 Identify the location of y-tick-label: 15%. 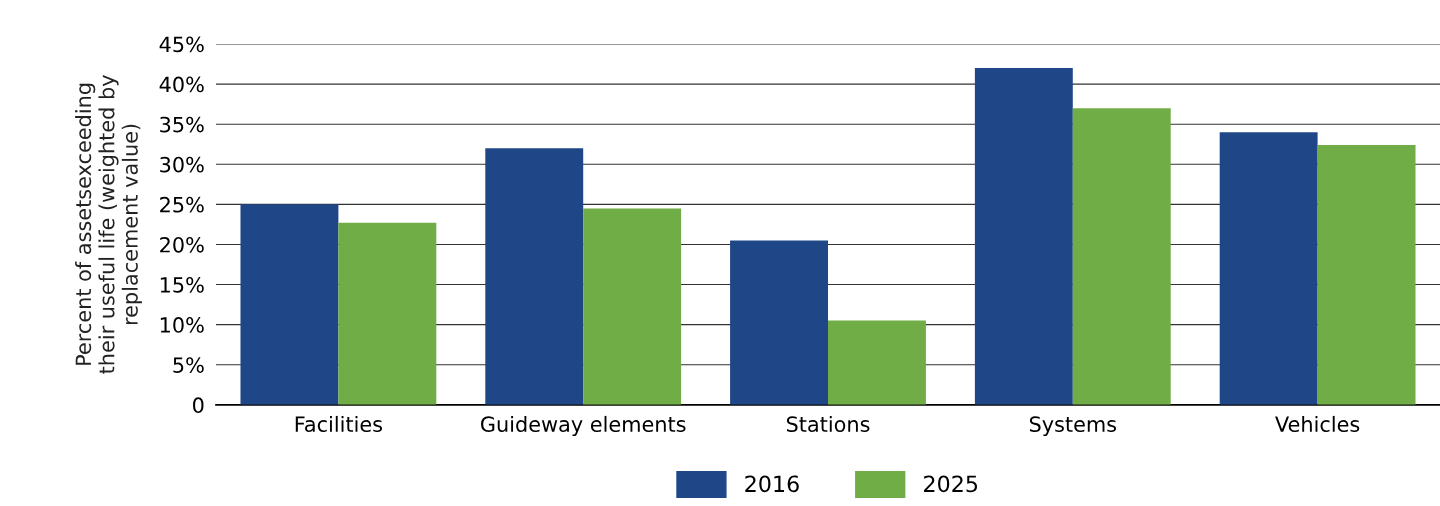
(182, 284).